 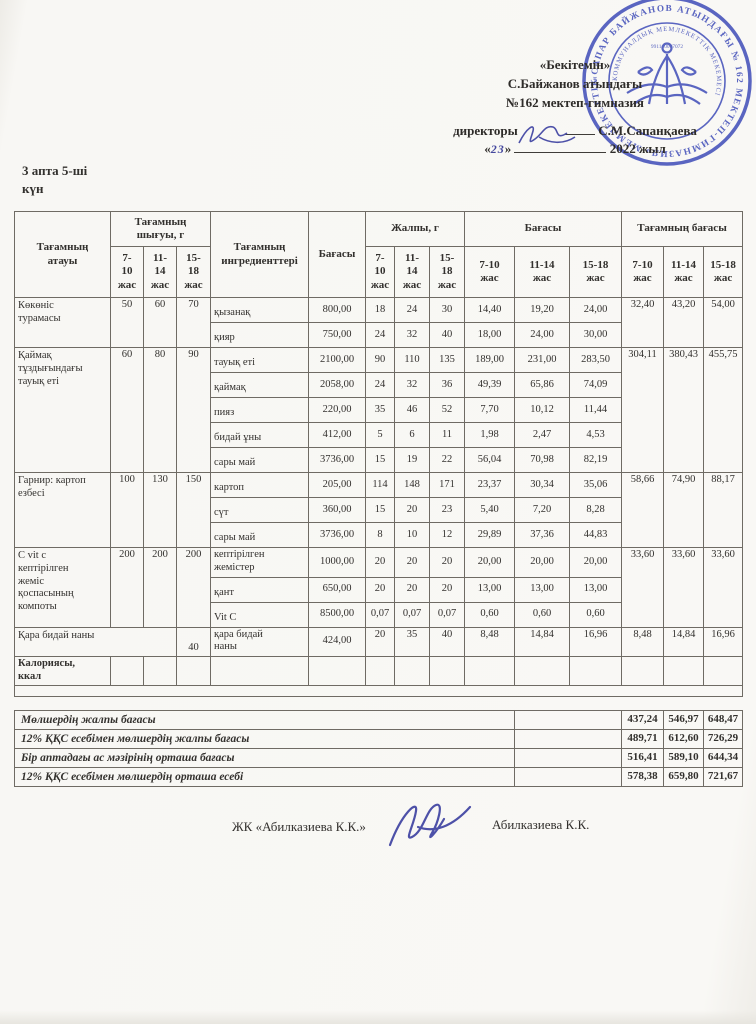 What do you see at coordinates (575, 149) in the screenshot?
I see `date-line: «23» 2022 жыл` at bounding box center [575, 149].